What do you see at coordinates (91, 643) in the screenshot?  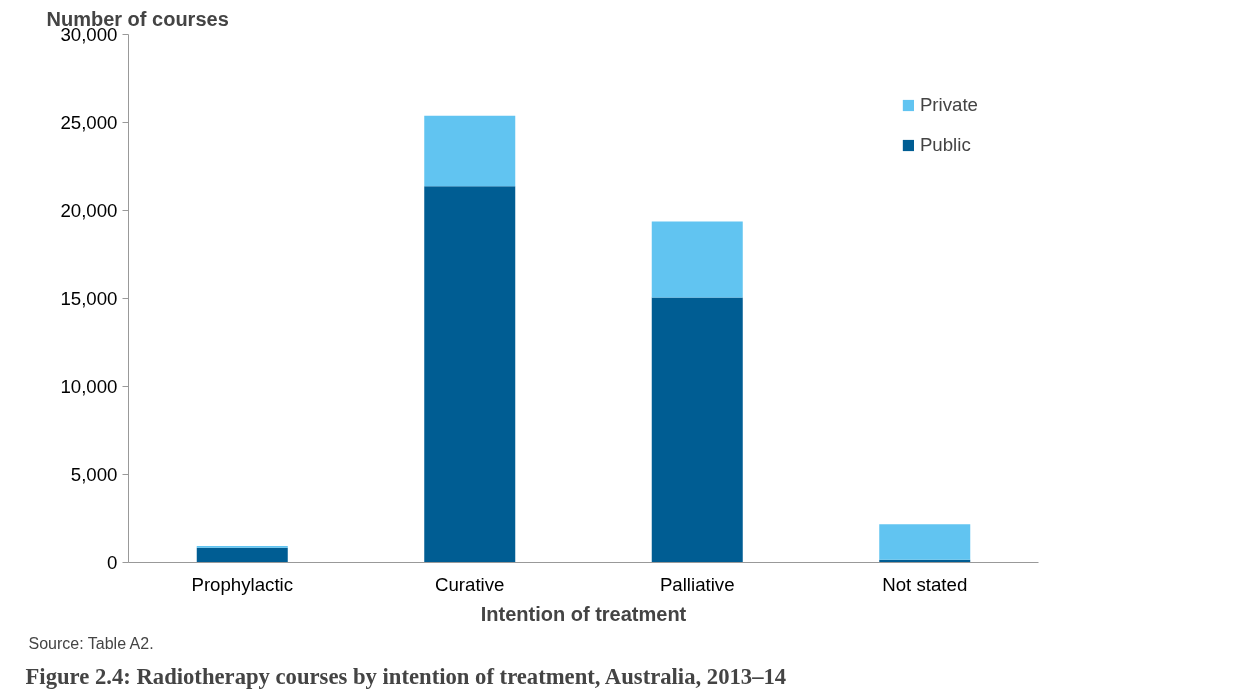 I see `source-note: Source: Table A2.` at bounding box center [91, 643].